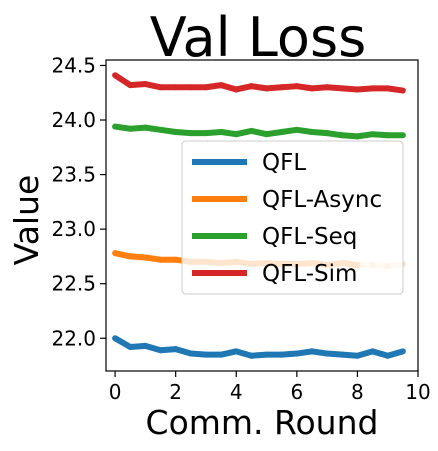 Image resolution: width=438 pixels, height=451 pixels. I want to click on y-tick-label: 23.5, so click(73, 175).